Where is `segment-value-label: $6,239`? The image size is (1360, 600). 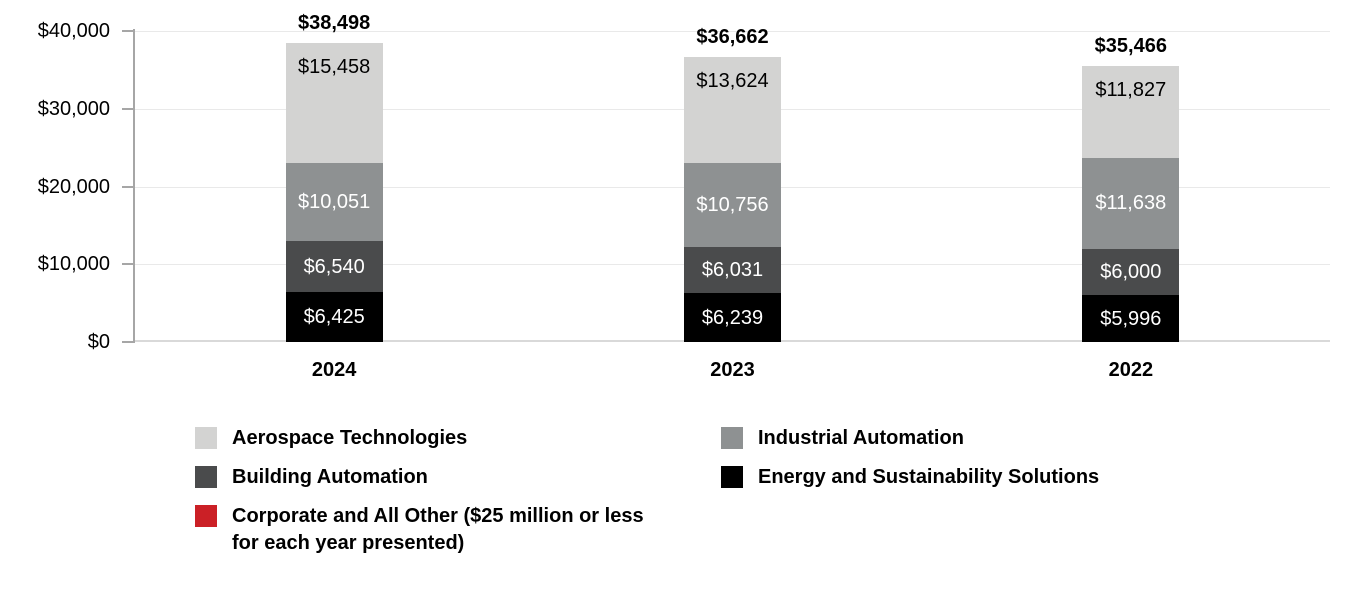
segment-value-label: $6,239 is located at coordinates (732, 317).